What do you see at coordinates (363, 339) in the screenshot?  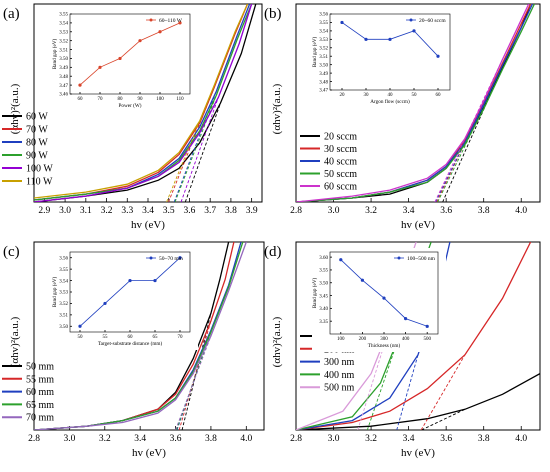 I see `inset-x-tick-label: 200` at bounding box center [363, 339].